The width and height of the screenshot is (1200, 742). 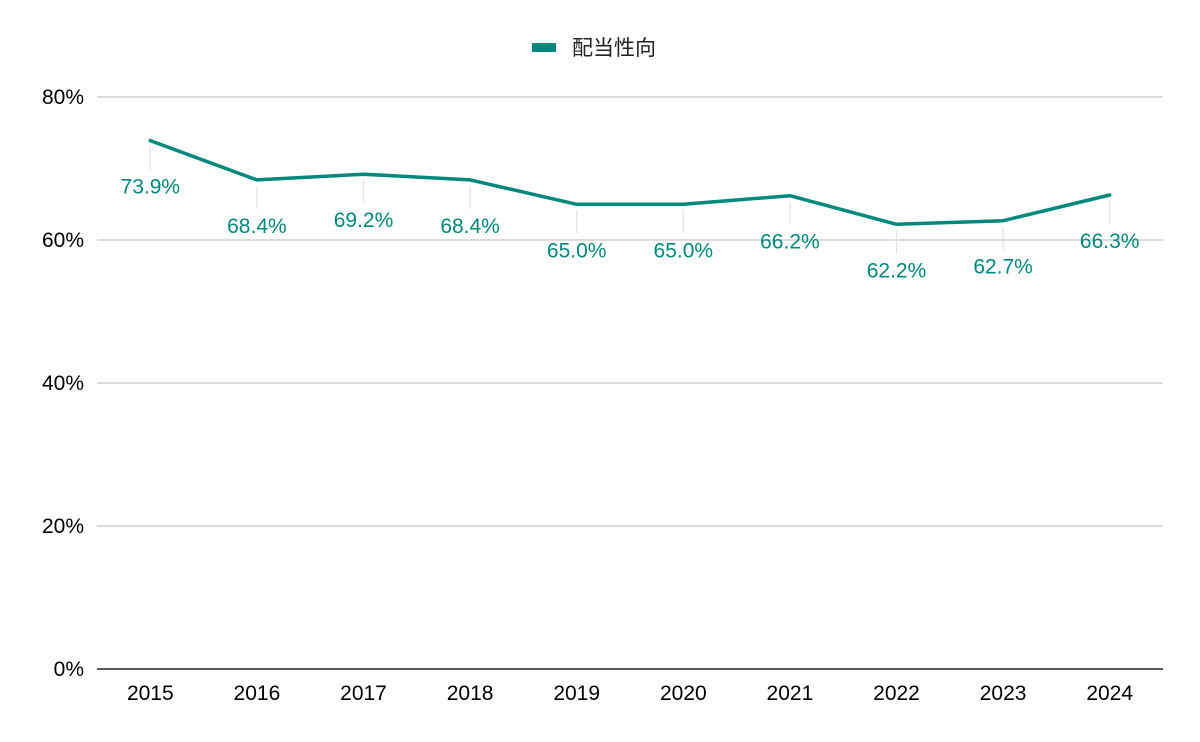 I want to click on data-label: 66.3%, so click(x=1110, y=241).